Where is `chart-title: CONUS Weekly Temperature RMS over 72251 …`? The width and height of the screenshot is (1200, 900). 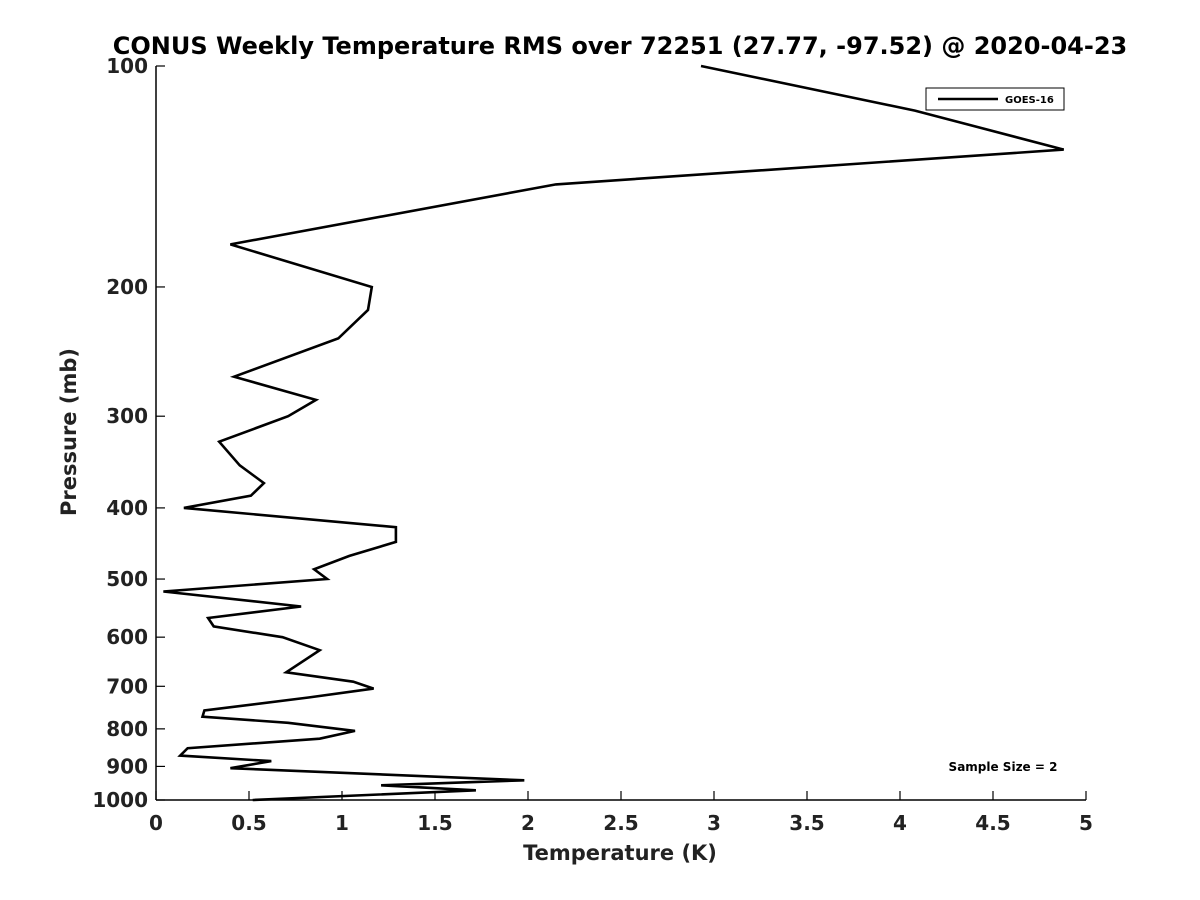
chart-title: CONUS Weekly Temperature RMS over 72251 … is located at coordinates (620, 46).